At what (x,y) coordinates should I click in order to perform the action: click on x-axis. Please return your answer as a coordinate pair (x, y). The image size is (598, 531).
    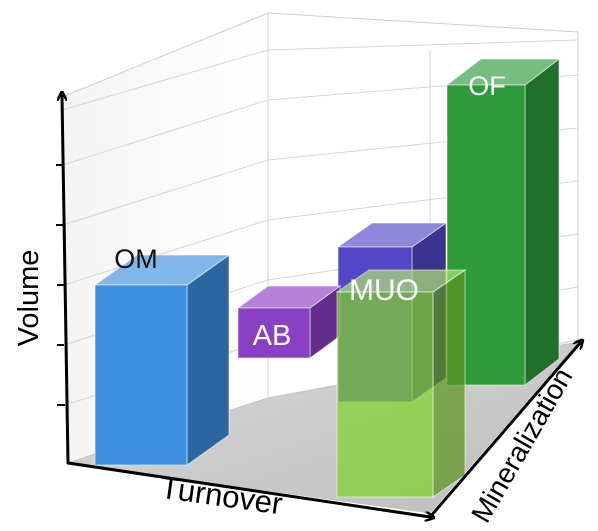
    Looking at the image, I should click on (248, 489).